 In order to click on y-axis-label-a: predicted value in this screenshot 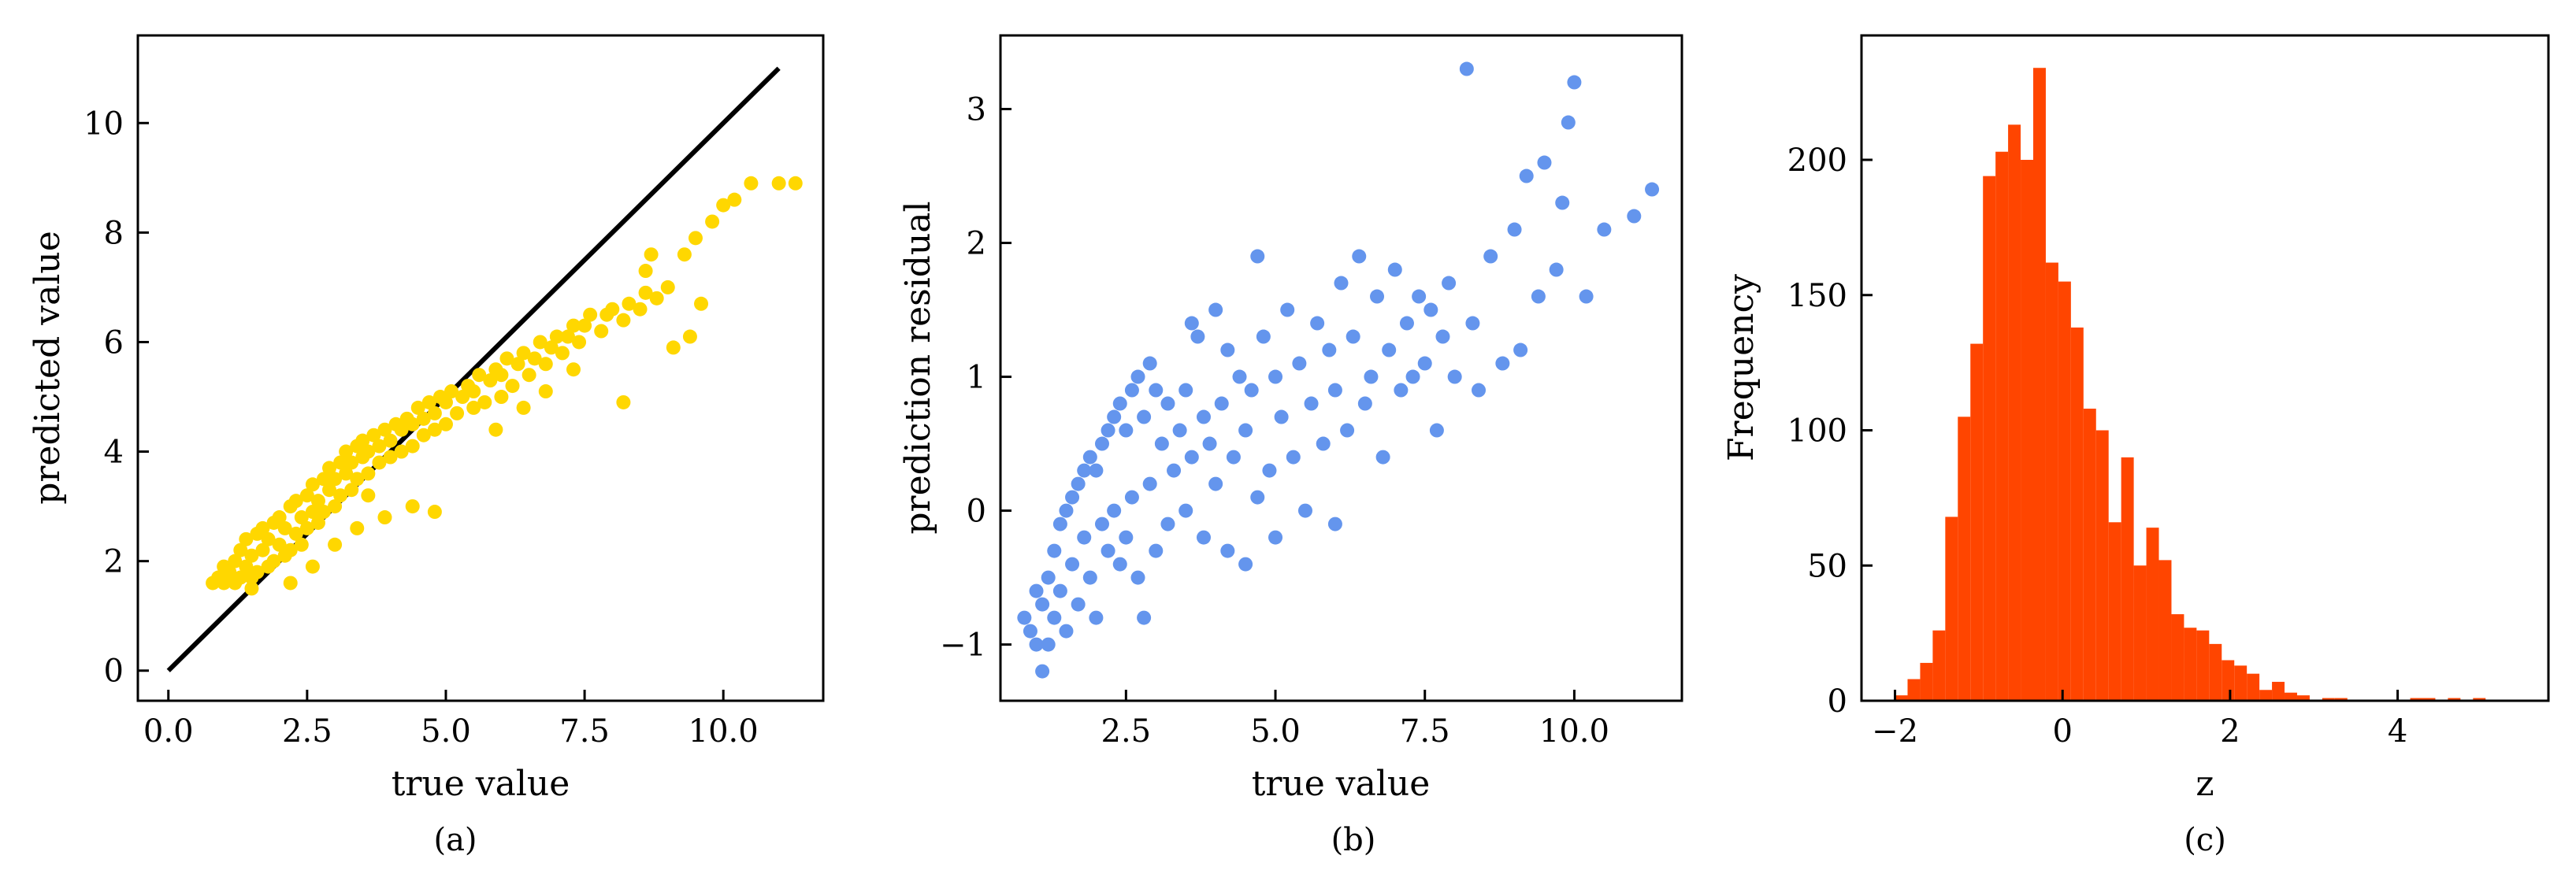, I will do `click(48, 368)`.